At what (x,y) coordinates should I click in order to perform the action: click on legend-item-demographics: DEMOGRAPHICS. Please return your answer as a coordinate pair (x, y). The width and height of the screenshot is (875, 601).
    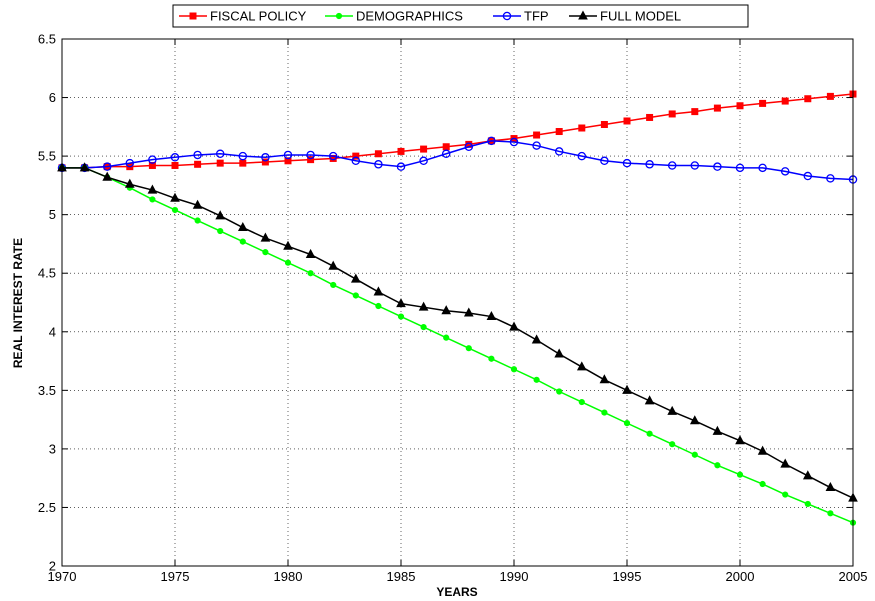
    Looking at the image, I should click on (394, 16).